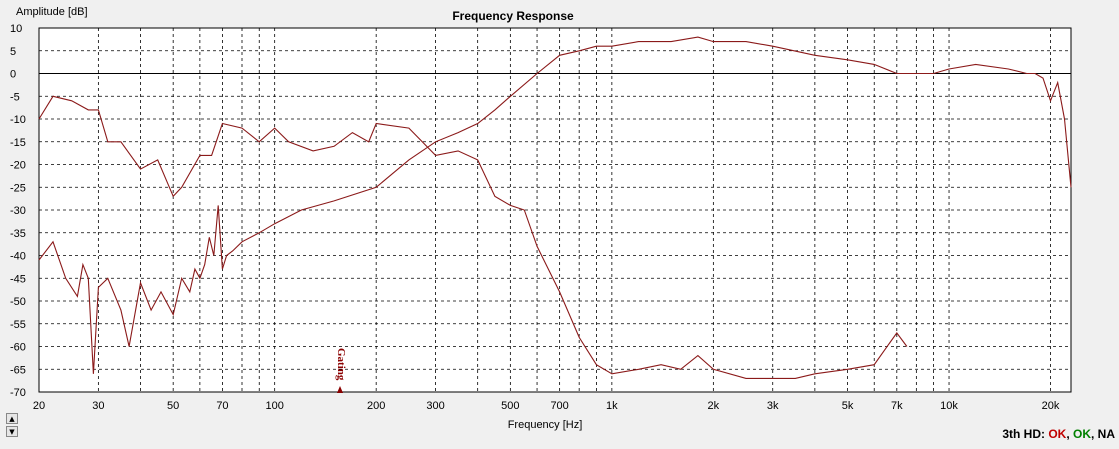 The image size is (1119, 449). Describe the element at coordinates (513, 16) in the screenshot. I see `chart-title: Frequency Response` at that location.